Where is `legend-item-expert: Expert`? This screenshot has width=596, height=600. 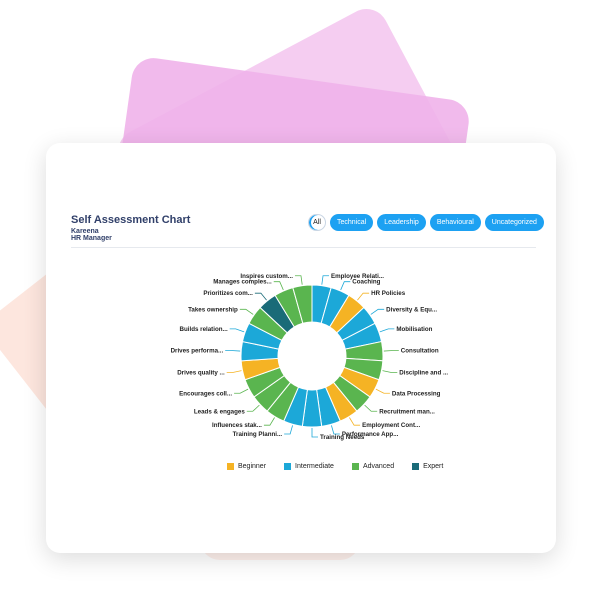 legend-item-expert: Expert is located at coordinates (427, 466).